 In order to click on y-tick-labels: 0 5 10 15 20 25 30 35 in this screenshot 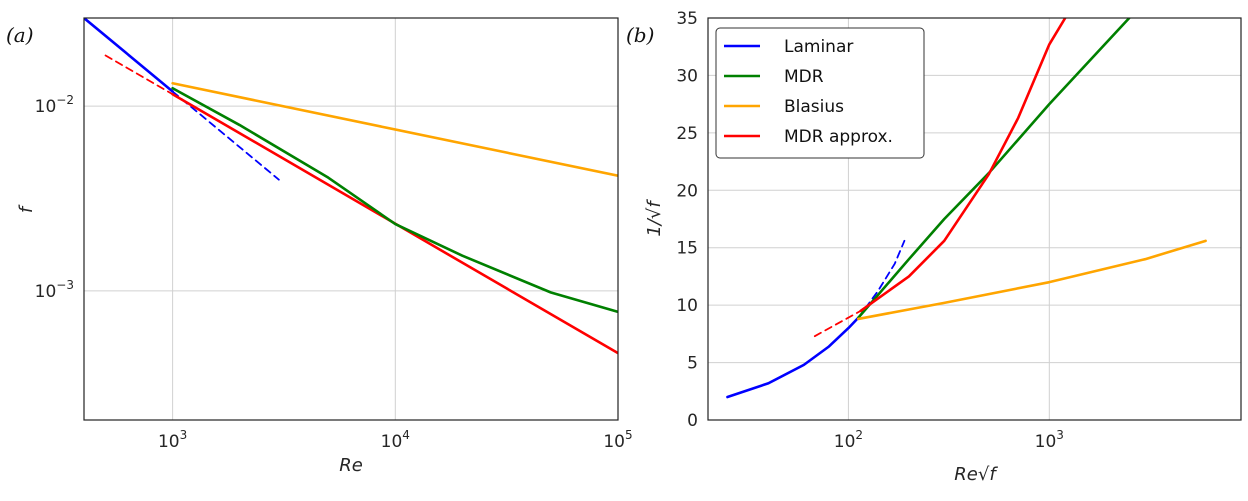, I will do `click(687, 220)`.